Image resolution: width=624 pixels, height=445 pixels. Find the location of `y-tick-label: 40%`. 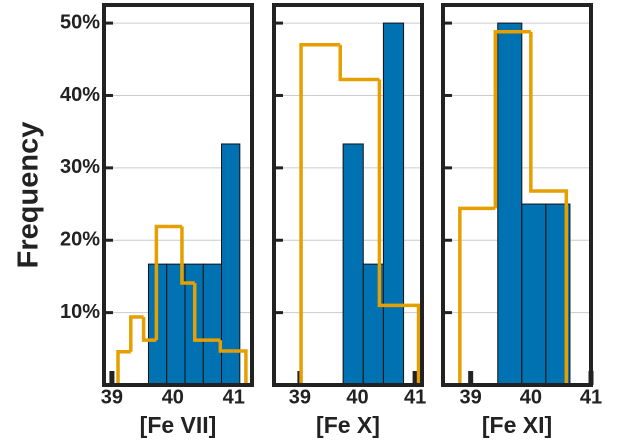

y-tick-label: 40% is located at coordinates (80, 95).